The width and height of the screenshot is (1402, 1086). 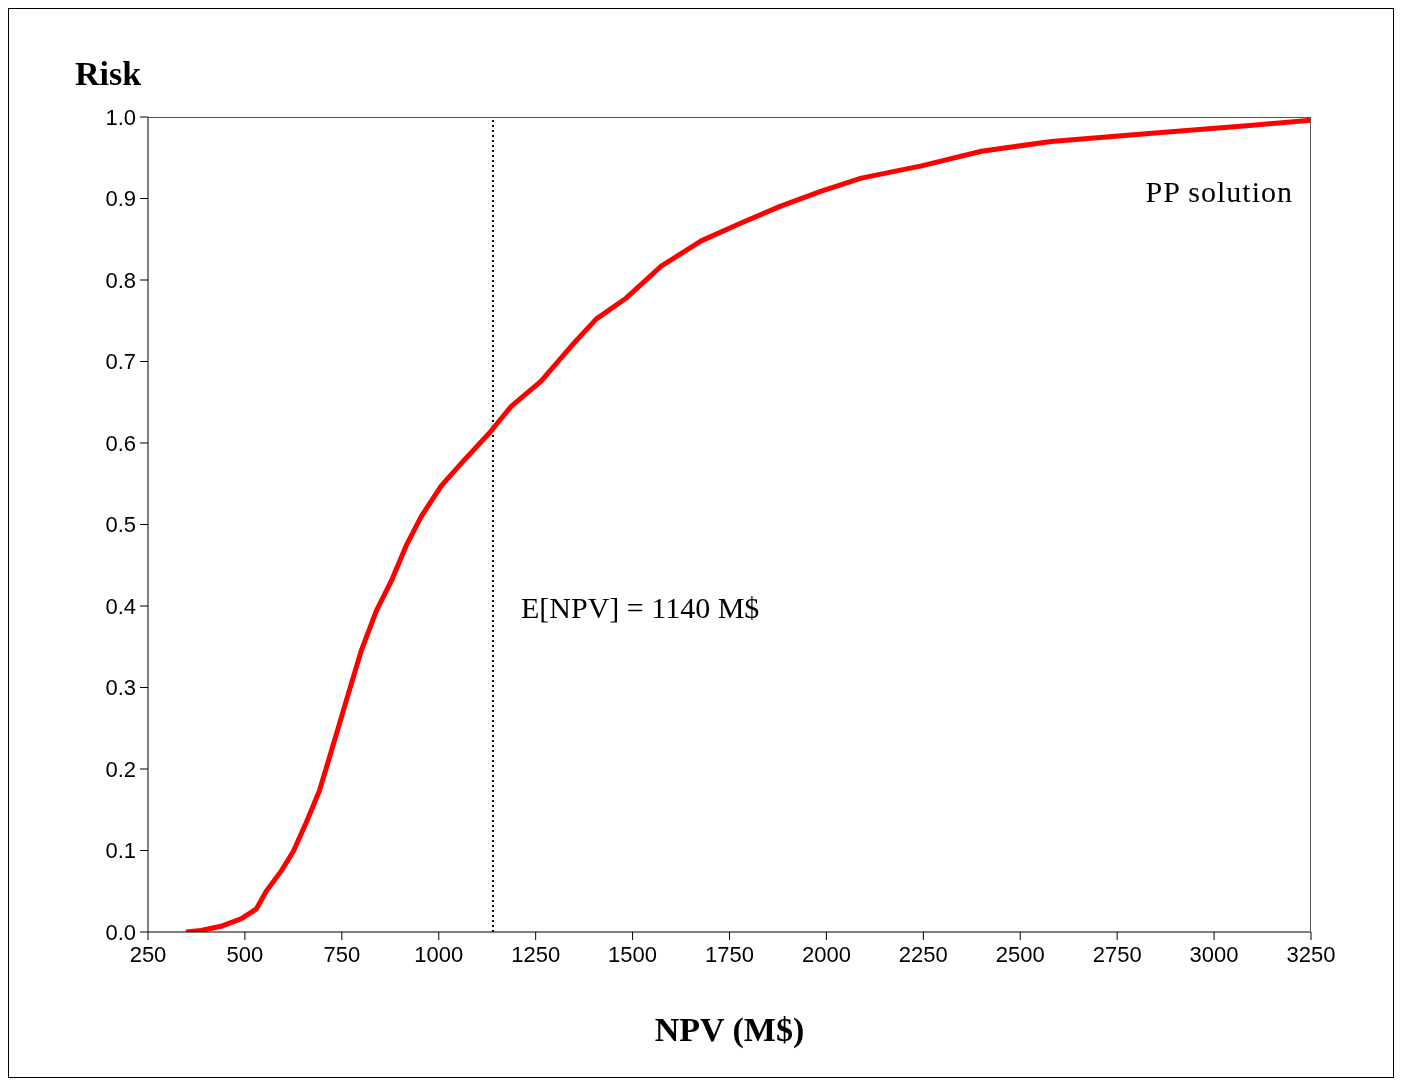 What do you see at coordinates (120, 199) in the screenshot?
I see `y-tick-label: 0.9` at bounding box center [120, 199].